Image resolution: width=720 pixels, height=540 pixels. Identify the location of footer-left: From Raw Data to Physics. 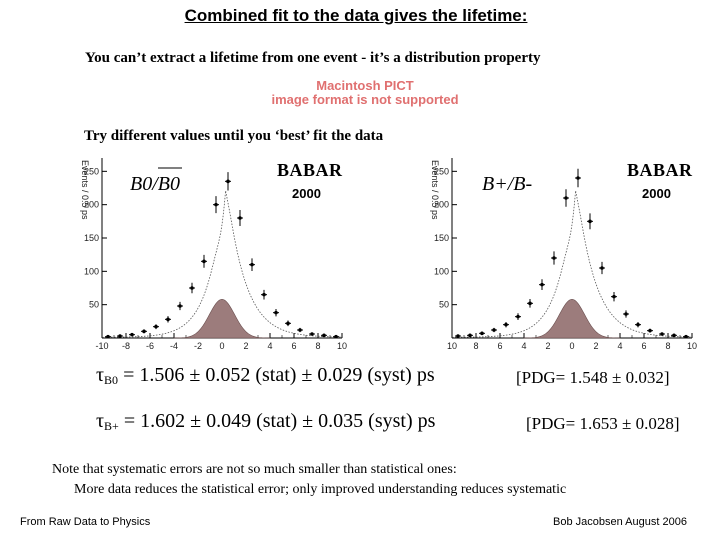
(85, 522).